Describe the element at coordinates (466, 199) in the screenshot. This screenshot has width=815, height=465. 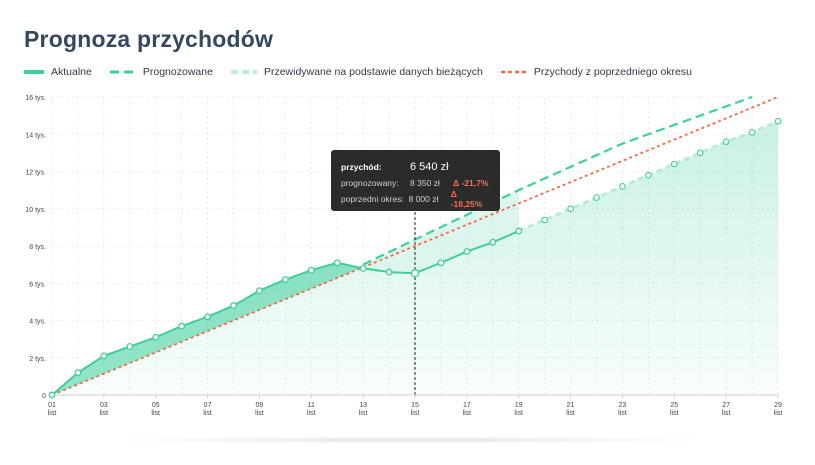
I see `tooltip-delta: Δ -18,25%` at that location.